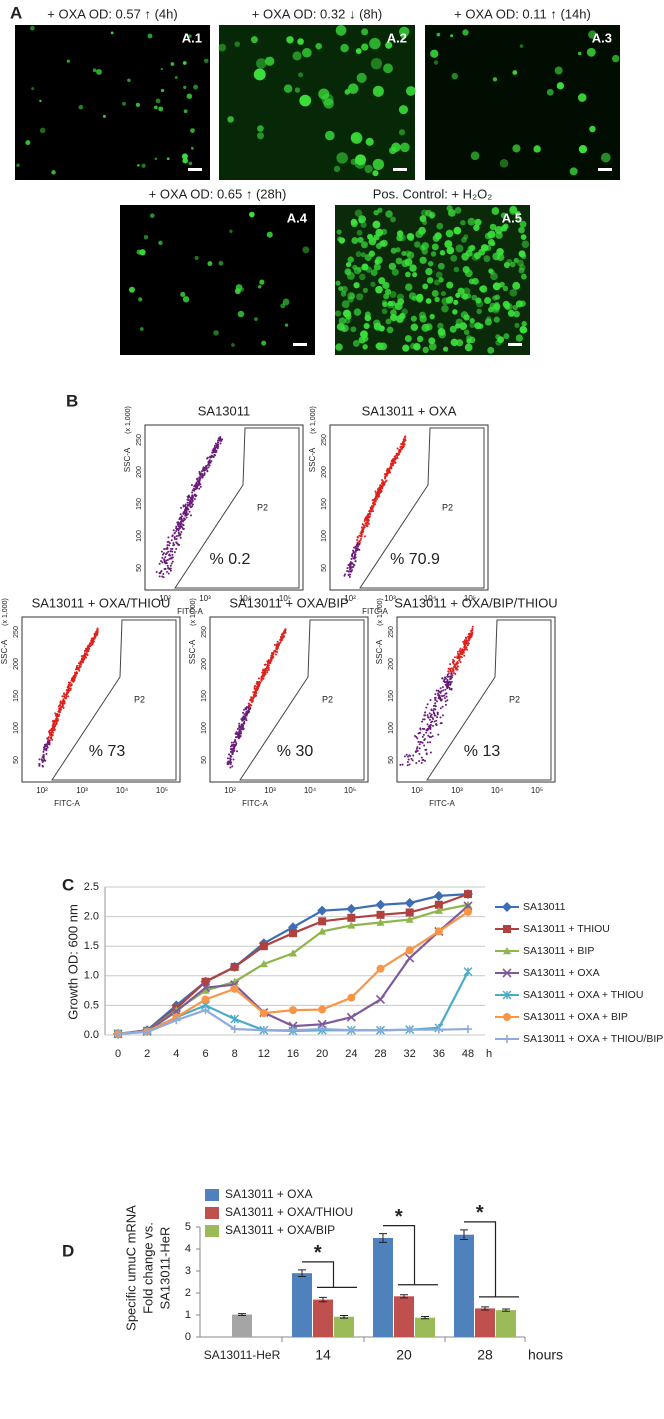 This screenshot has height=1419, width=664. What do you see at coordinates (4, 651) in the screenshot?
I see `y-axis-label: SSC-A` at bounding box center [4, 651].